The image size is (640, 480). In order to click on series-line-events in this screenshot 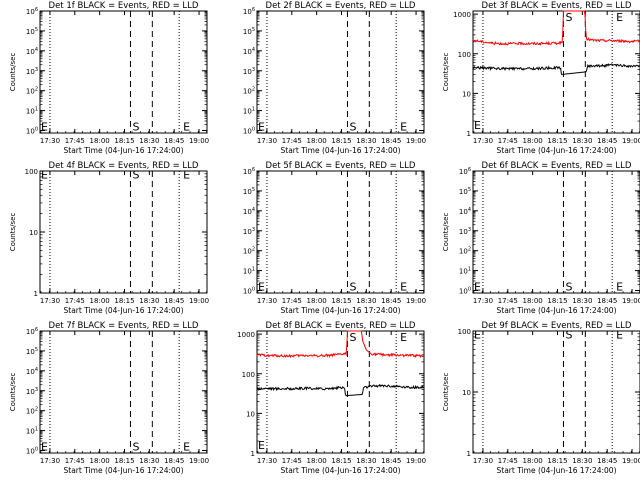, I will do `click(556, 69)`.